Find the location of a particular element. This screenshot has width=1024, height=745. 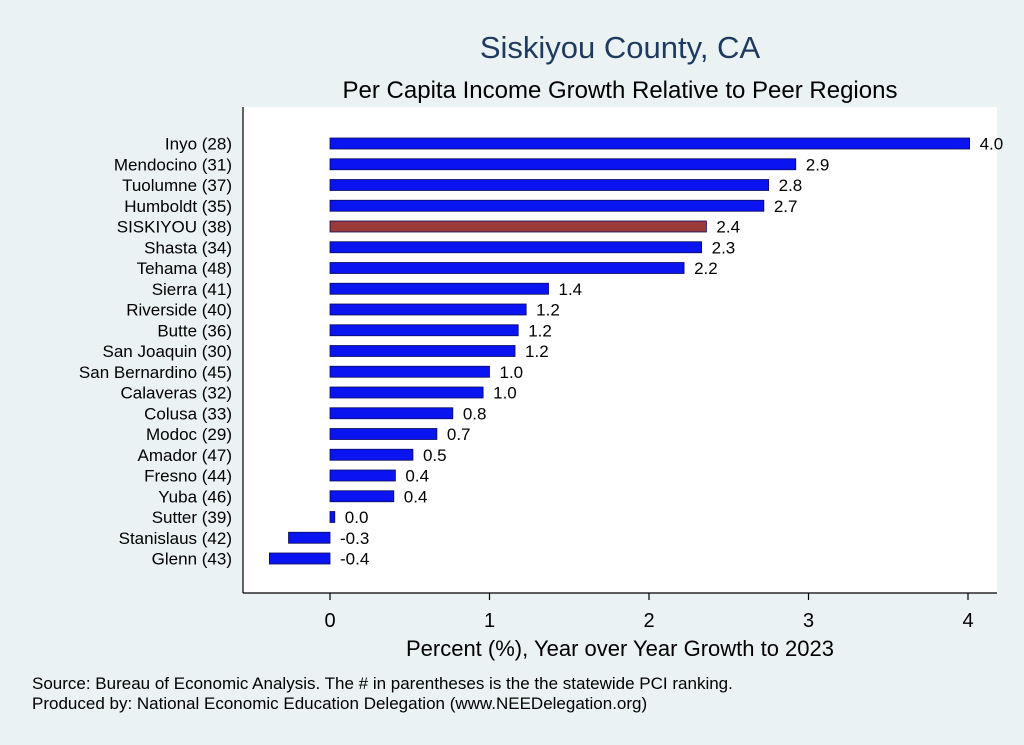

x-tick-label-2: 2 is located at coordinates (648, 621).